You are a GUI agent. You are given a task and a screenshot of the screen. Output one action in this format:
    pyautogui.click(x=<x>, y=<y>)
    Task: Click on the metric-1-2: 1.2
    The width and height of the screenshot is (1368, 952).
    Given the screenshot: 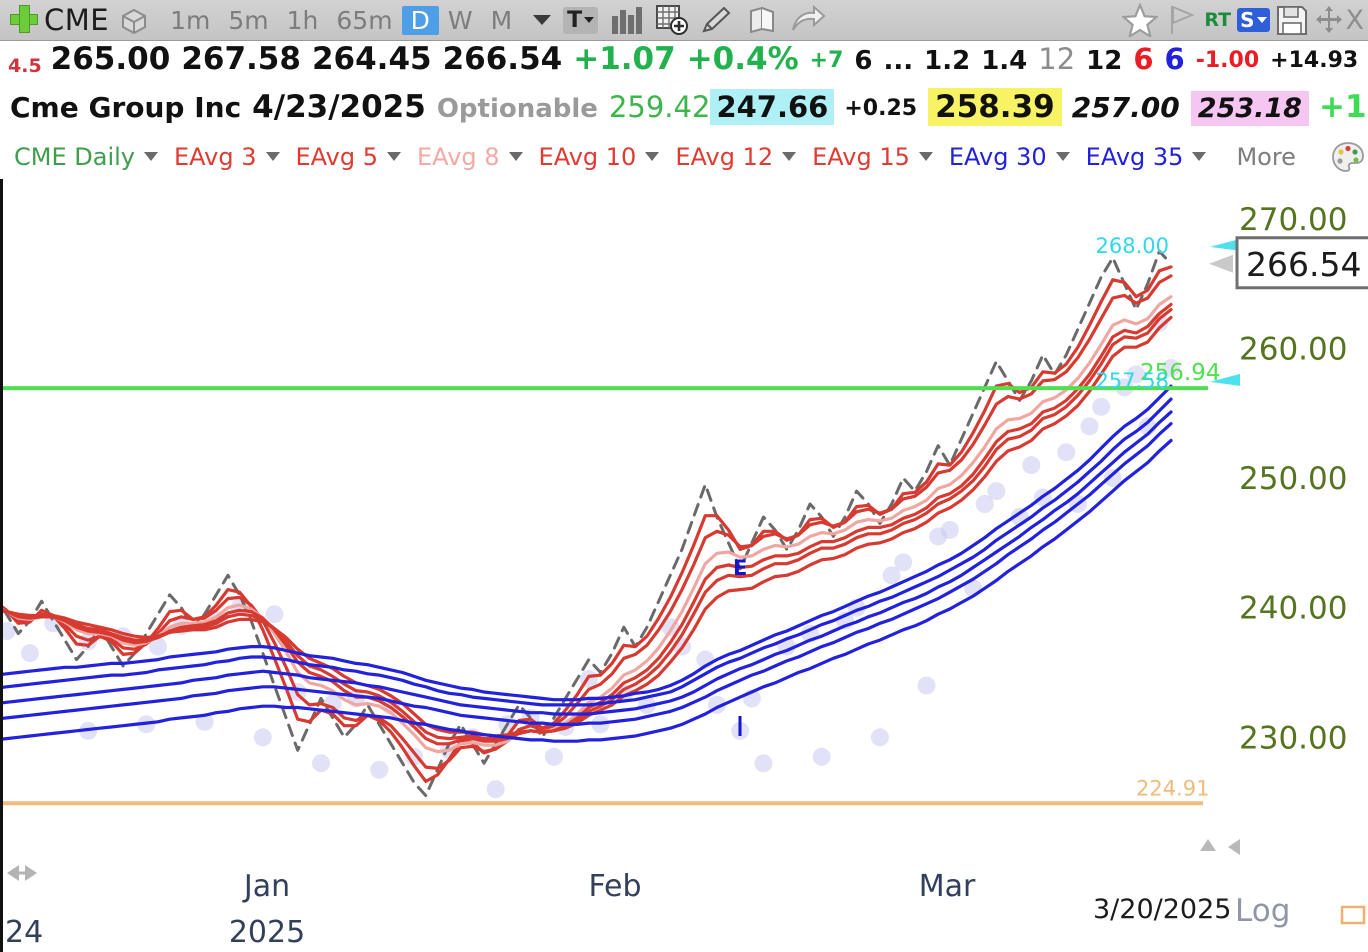 What is the action you would take?
    pyautogui.click(x=947, y=61)
    